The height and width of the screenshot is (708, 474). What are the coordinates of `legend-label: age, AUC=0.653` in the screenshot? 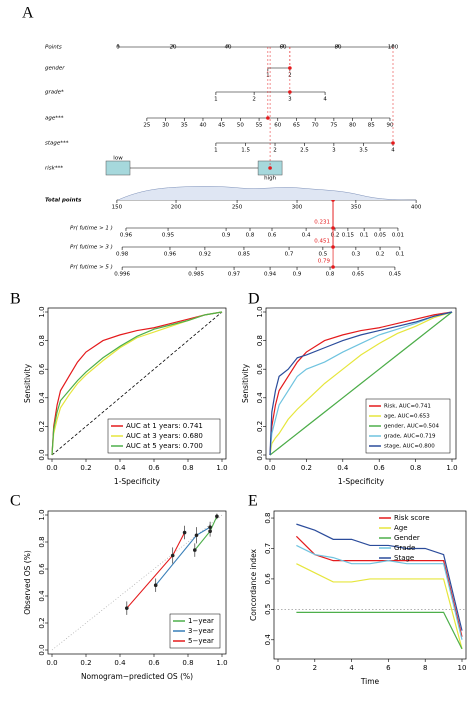 It's located at (407, 417).